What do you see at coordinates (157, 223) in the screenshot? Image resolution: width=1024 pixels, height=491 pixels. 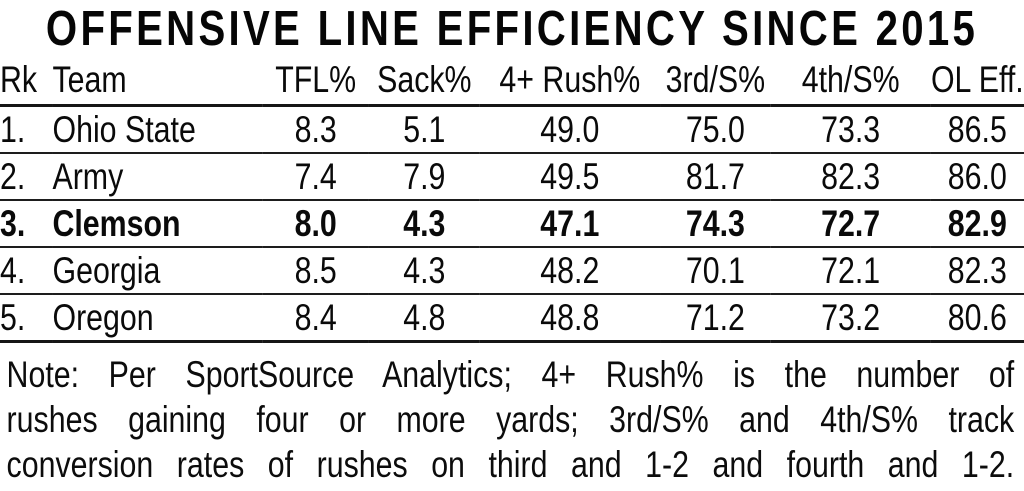 I see `cell-team: Clemson` at bounding box center [157, 223].